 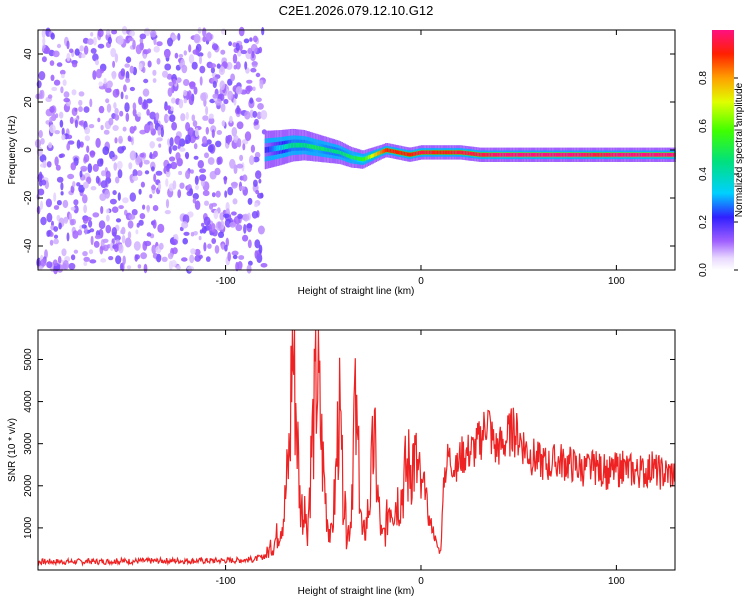 I want to click on snr-ylabel: SNR (10 * v/v), so click(x=12, y=450).